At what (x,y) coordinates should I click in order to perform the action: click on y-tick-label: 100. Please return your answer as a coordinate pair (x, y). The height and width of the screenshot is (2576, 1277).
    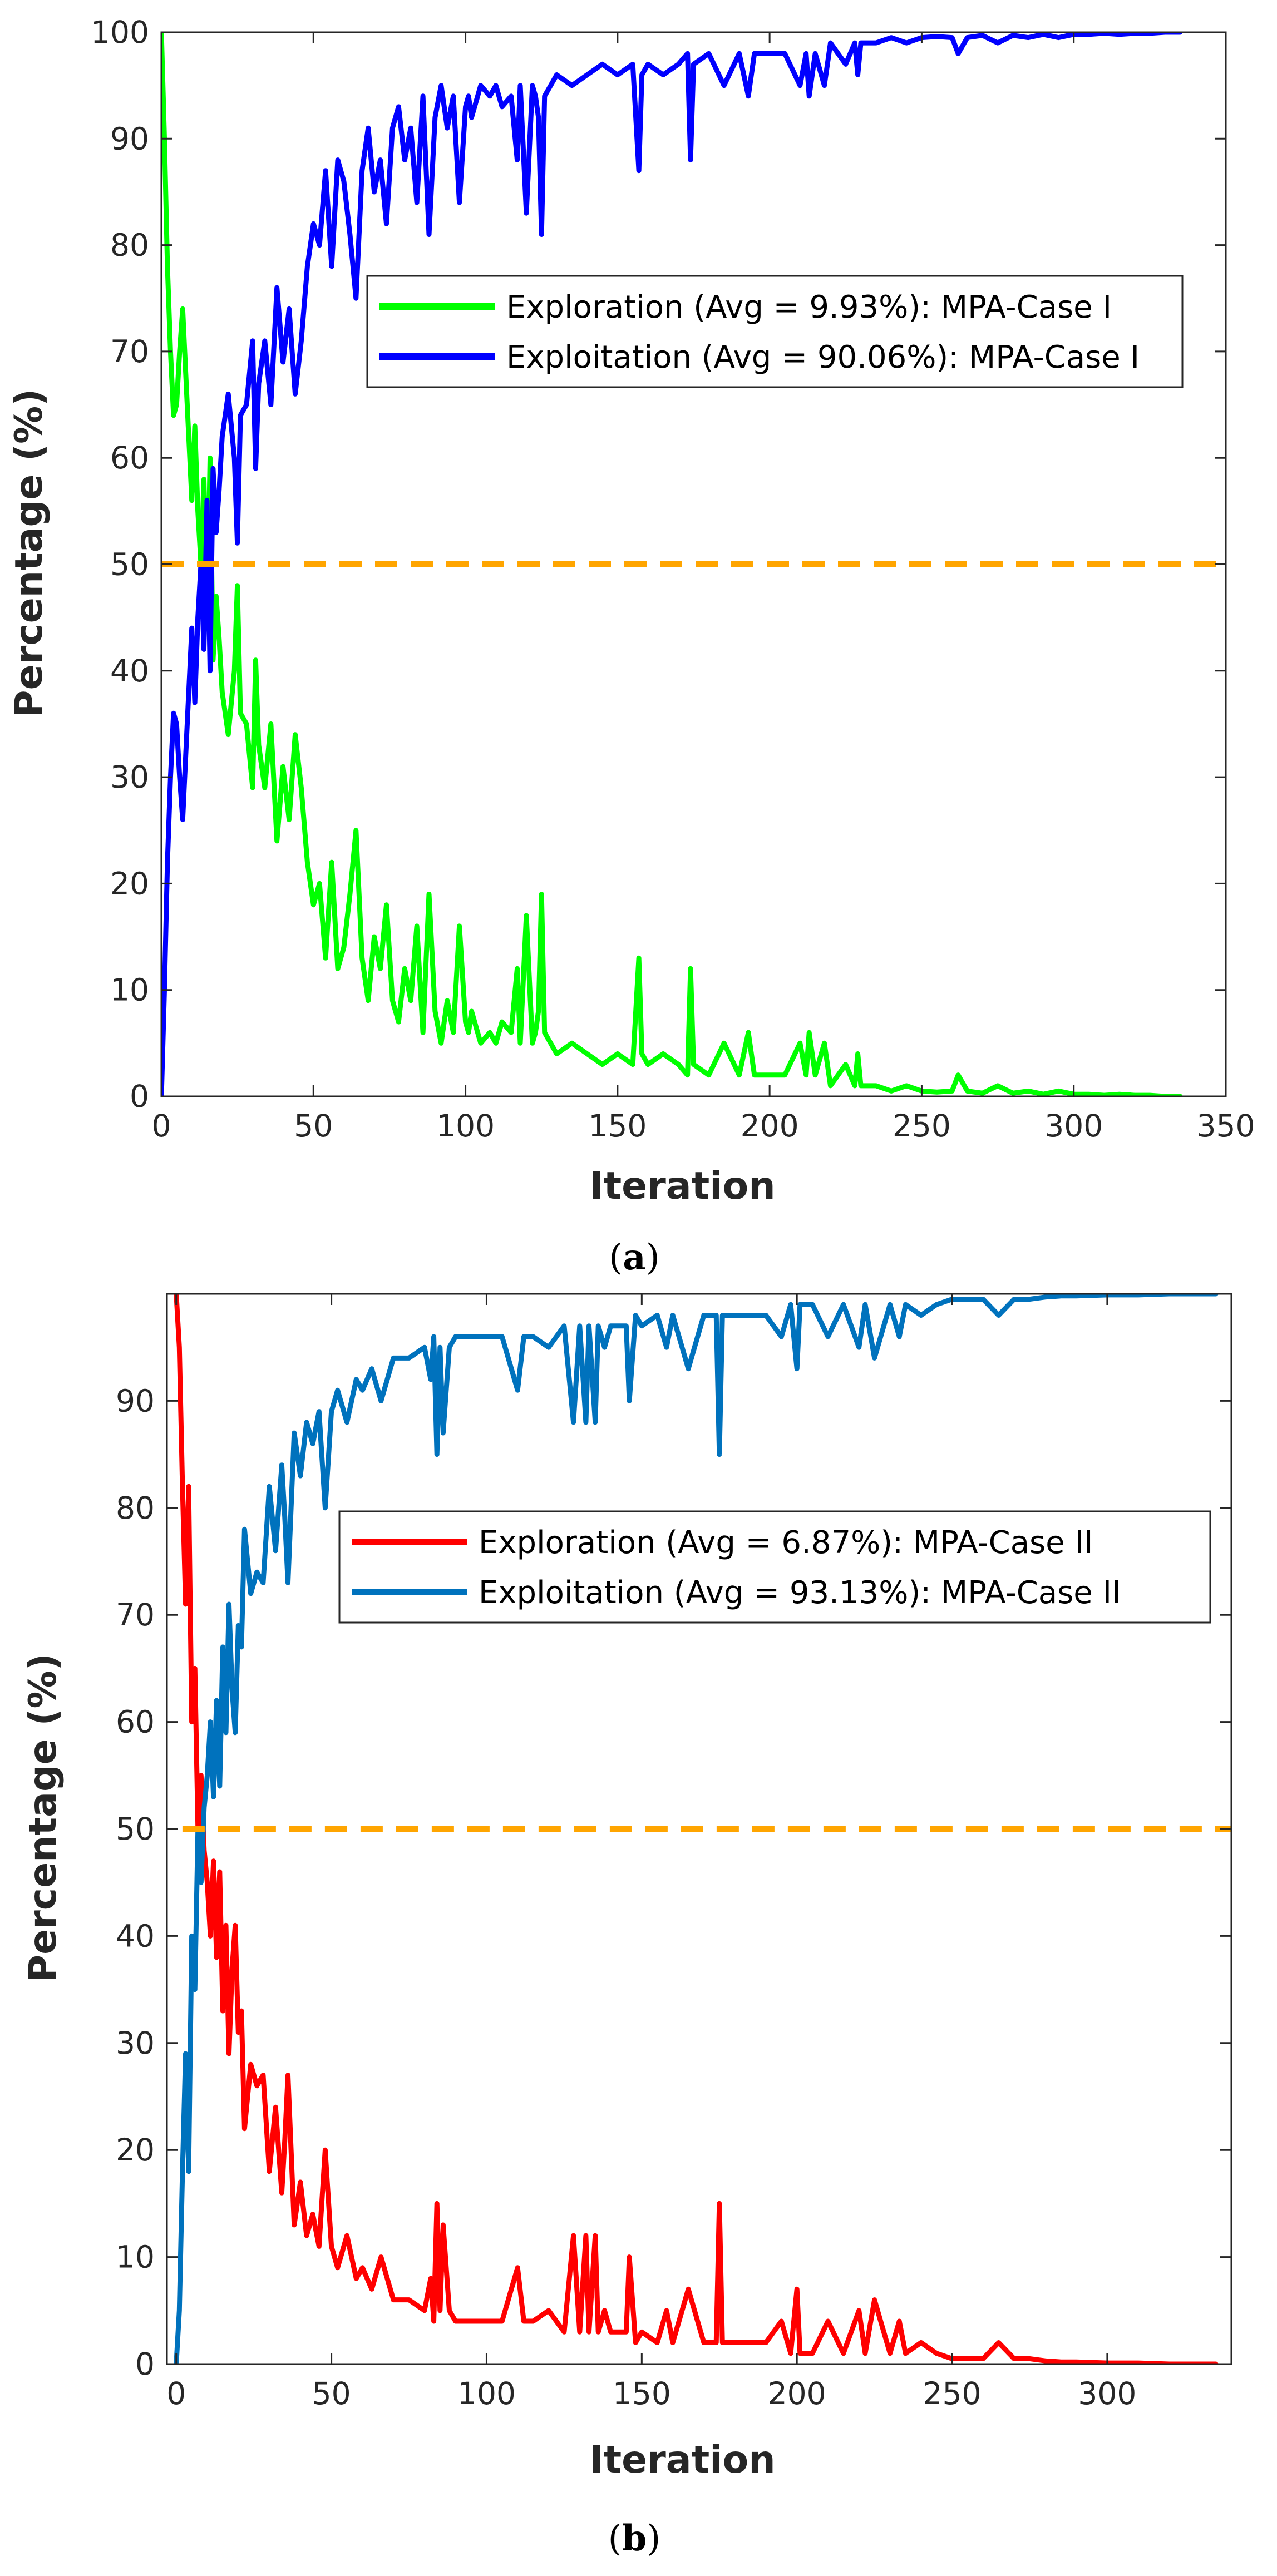
    Looking at the image, I should click on (120, 32).